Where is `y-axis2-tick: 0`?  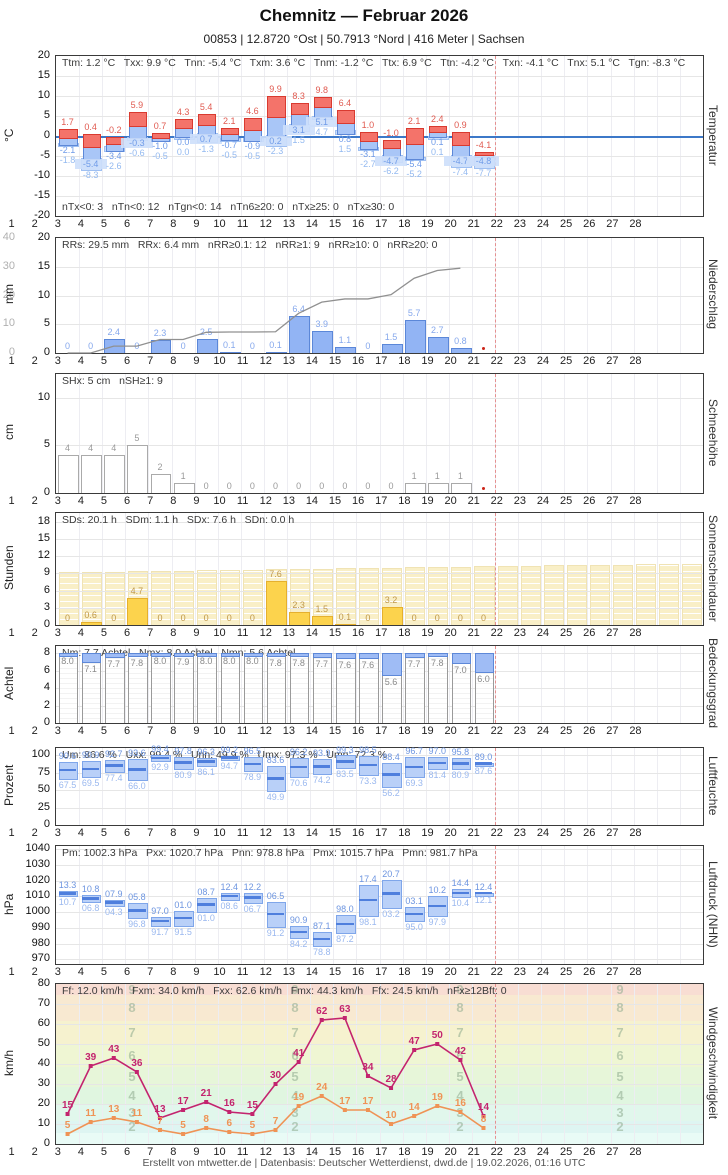
y-axis2-tick: 0 is located at coordinates (11, 352).